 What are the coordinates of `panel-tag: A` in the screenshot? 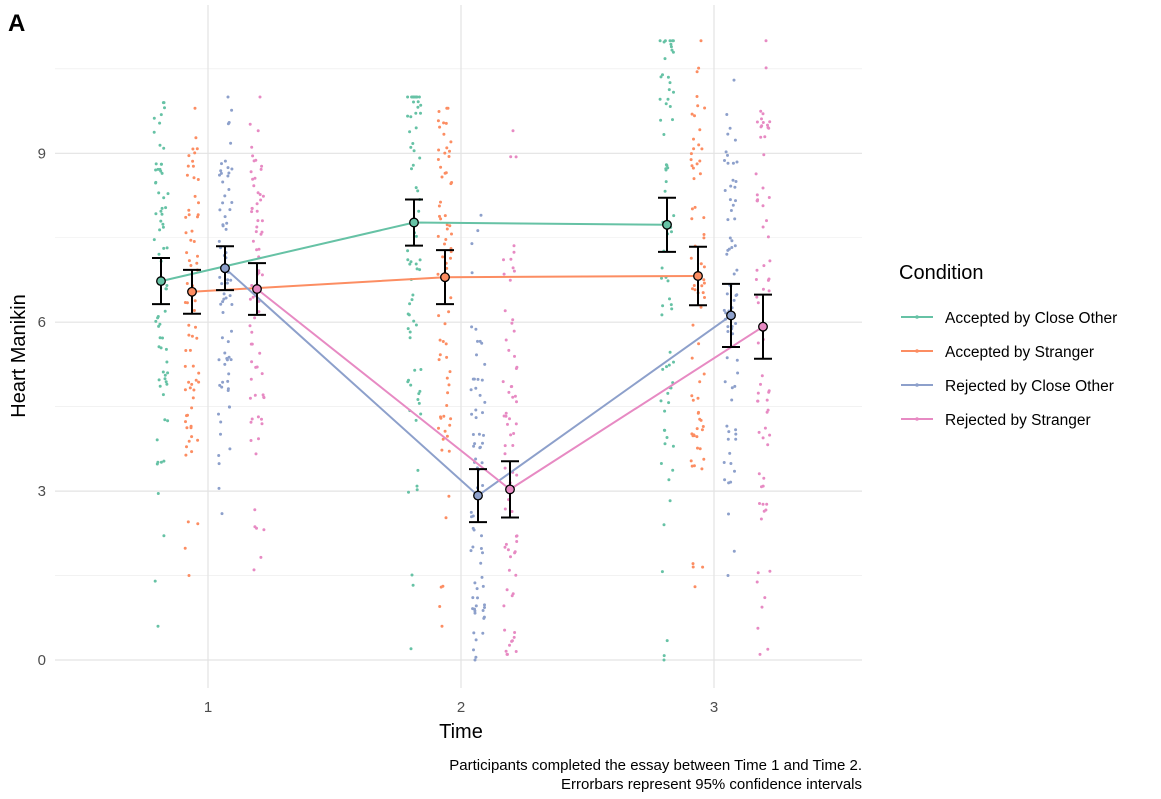 It's located at (16, 23).